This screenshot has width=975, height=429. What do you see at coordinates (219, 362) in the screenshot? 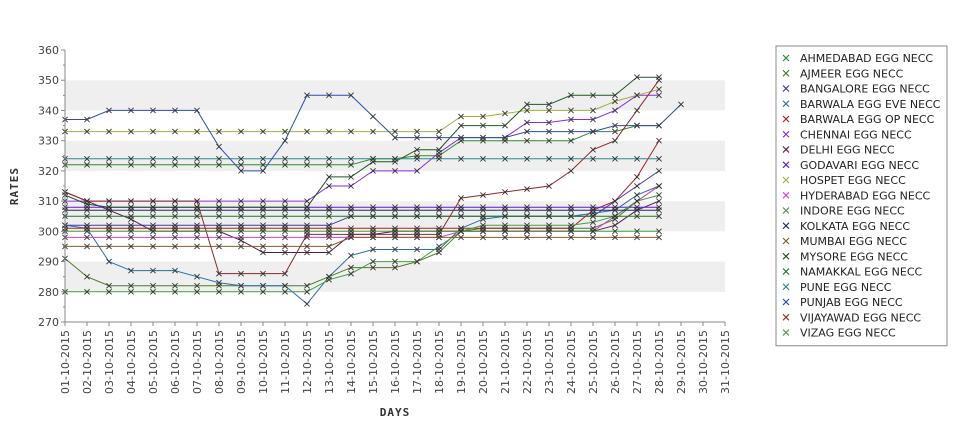
I see `x-tick-label: 08-10-2015` at bounding box center [219, 362].